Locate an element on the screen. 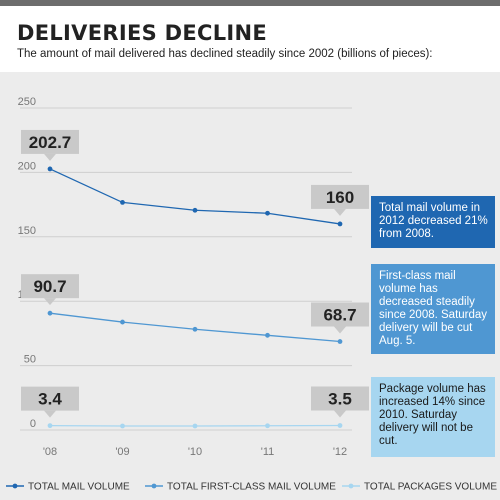  y-tick-label: 200 is located at coordinates (27, 166).